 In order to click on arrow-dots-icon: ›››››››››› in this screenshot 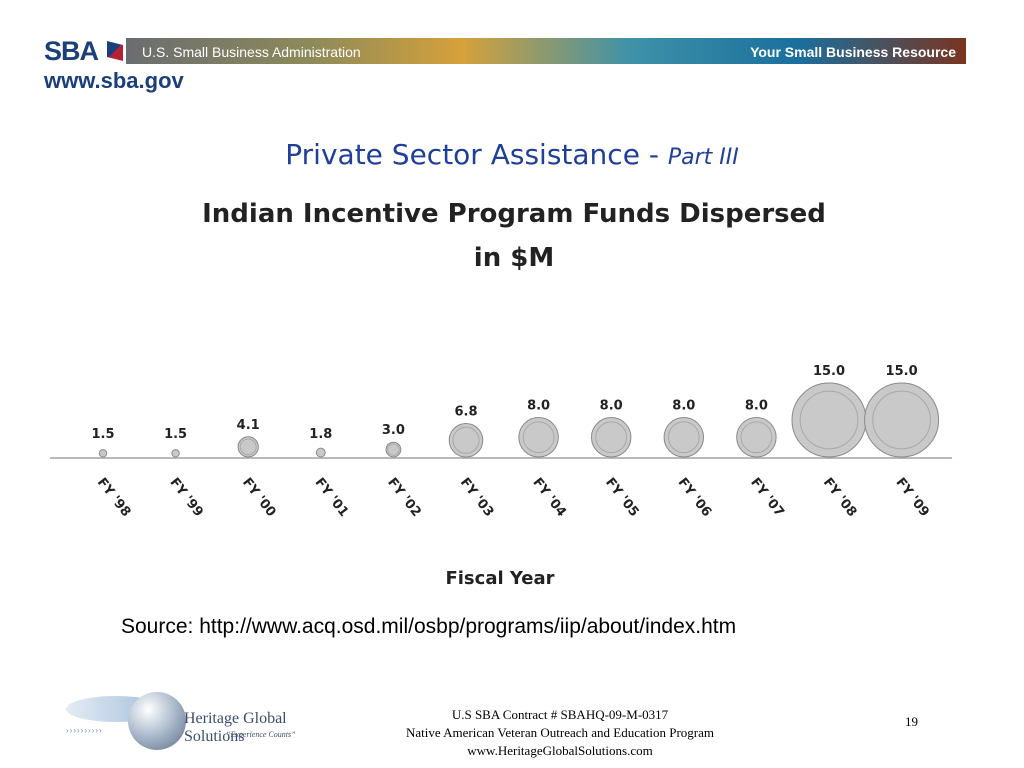, I will do `click(84, 730)`.